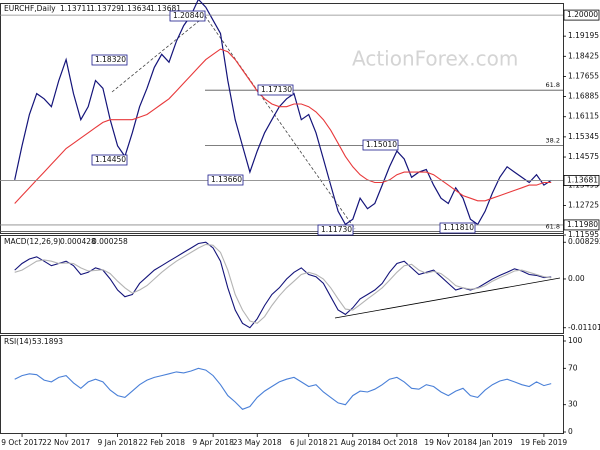 The width and height of the screenshot is (600, 450). Describe the element at coordinates (105, 8) in the screenshot. I see `ohlc-high: 1.13729` at that location.